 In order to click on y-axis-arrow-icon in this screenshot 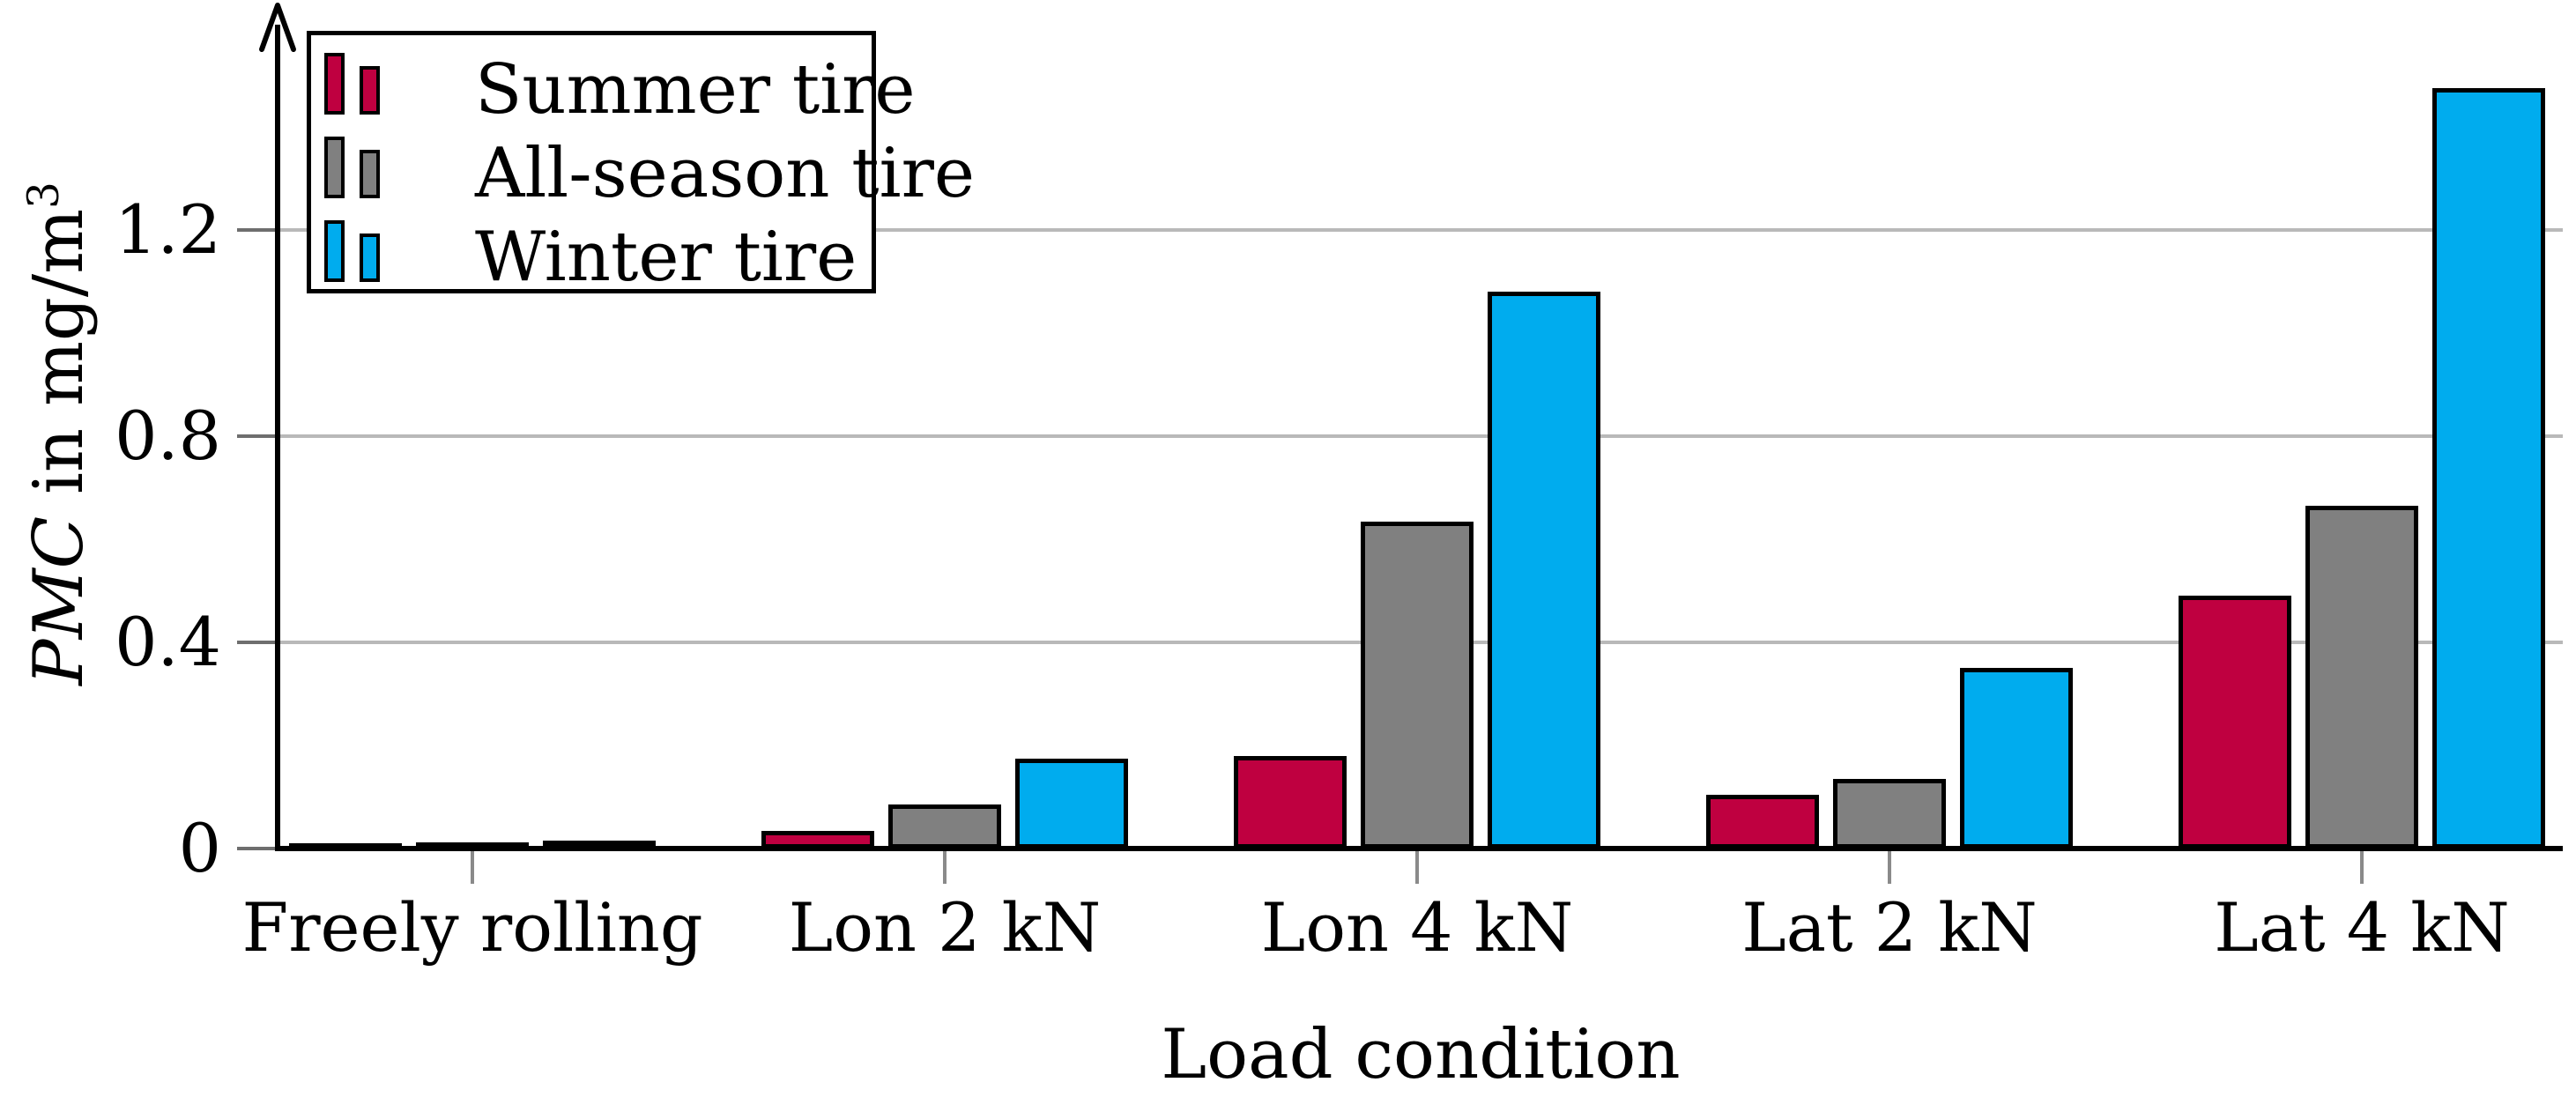, I will do `click(277, 28)`.